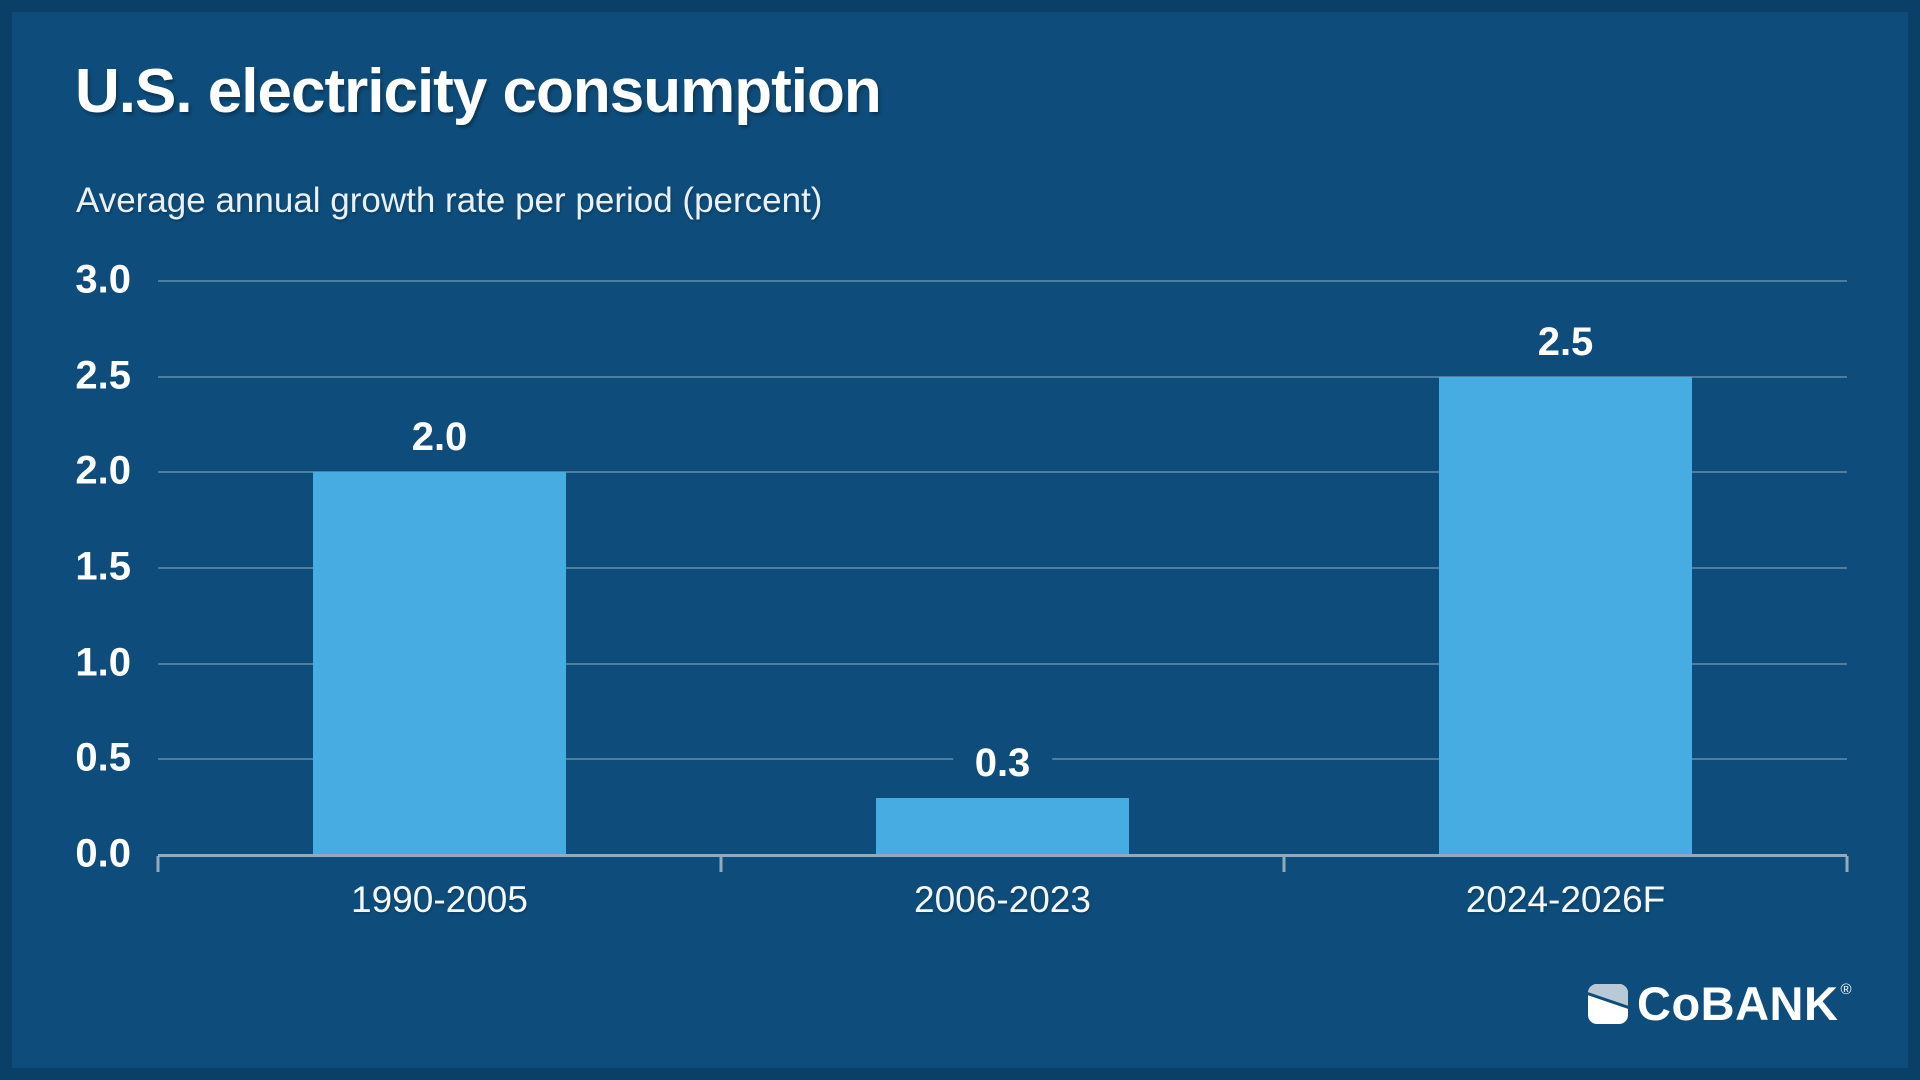 The height and width of the screenshot is (1080, 1920). Describe the element at coordinates (103, 279) in the screenshot. I see `y-axis-tick-label: 3.0` at that location.